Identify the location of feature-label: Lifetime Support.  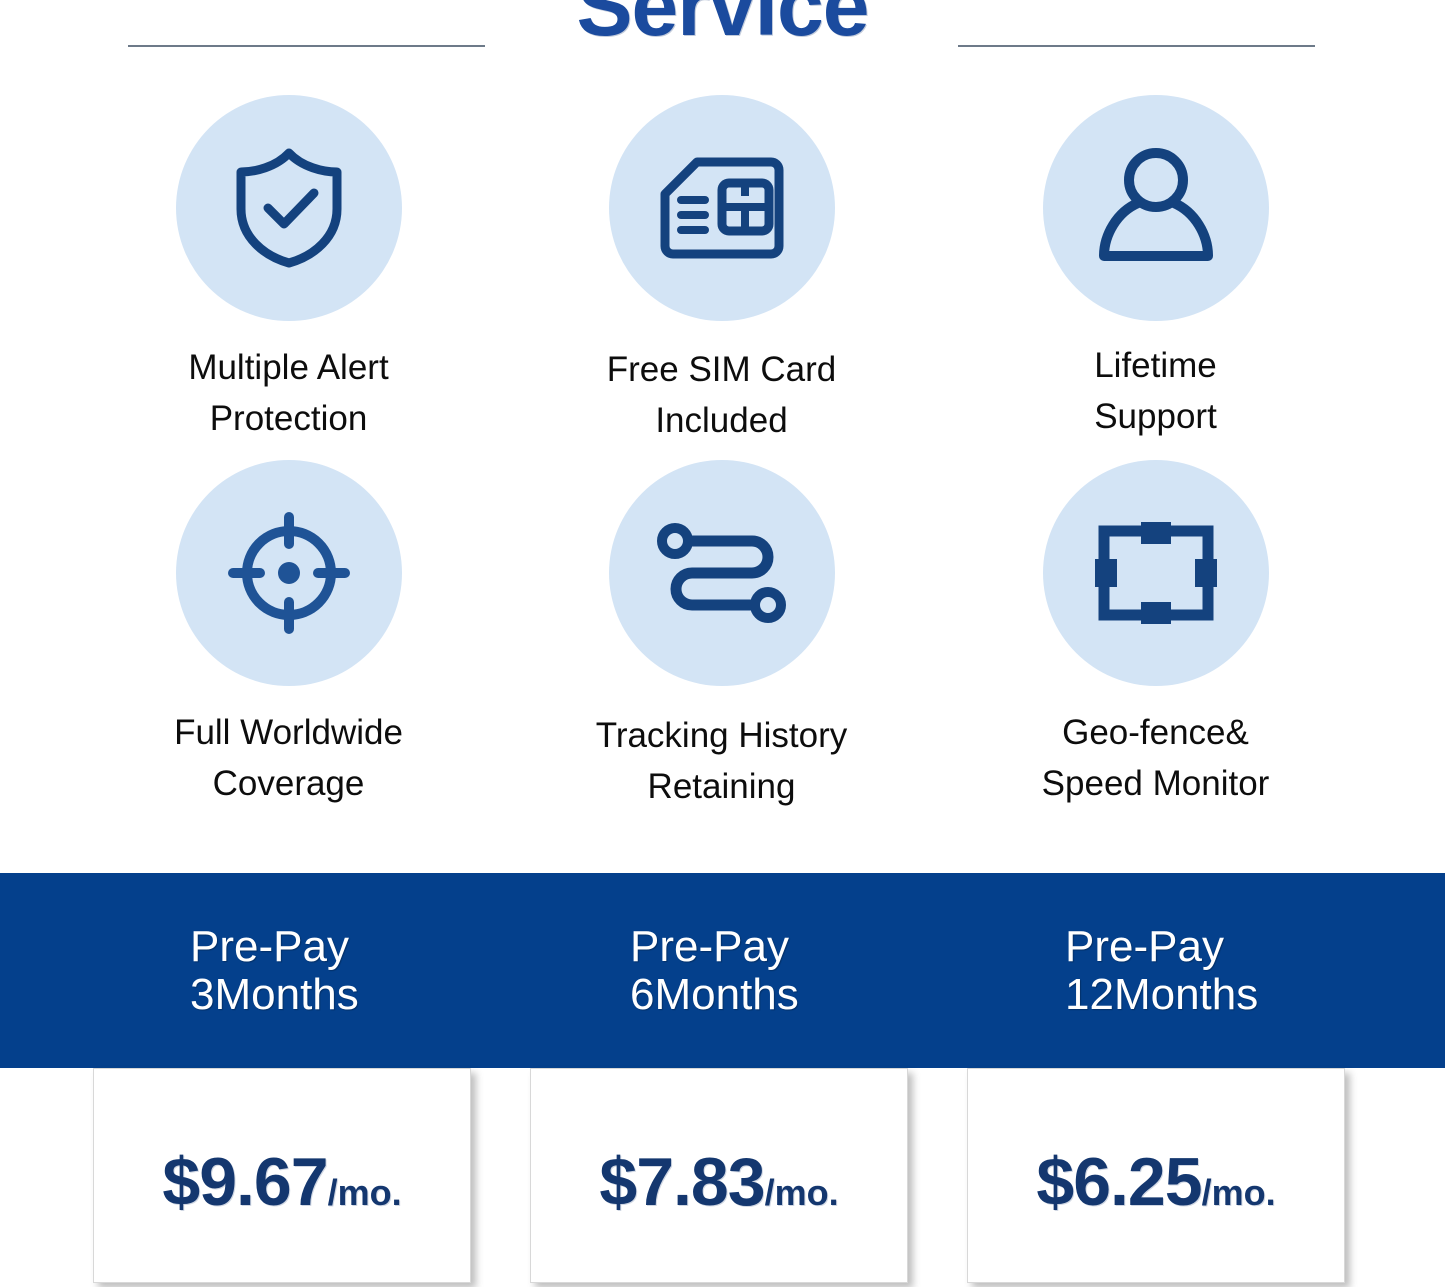
(1155, 391).